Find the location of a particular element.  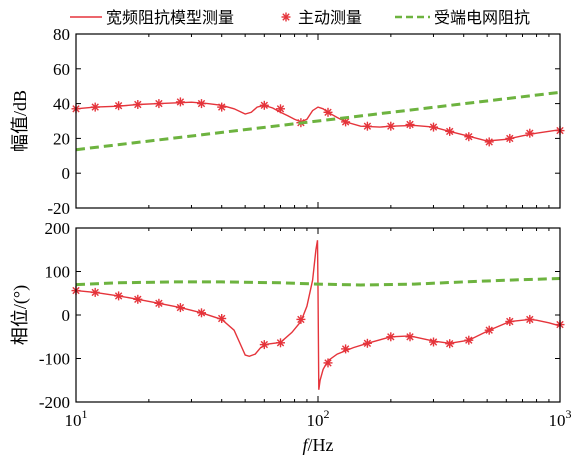

x-axis-label-italic: f is located at coordinates (306, 445).